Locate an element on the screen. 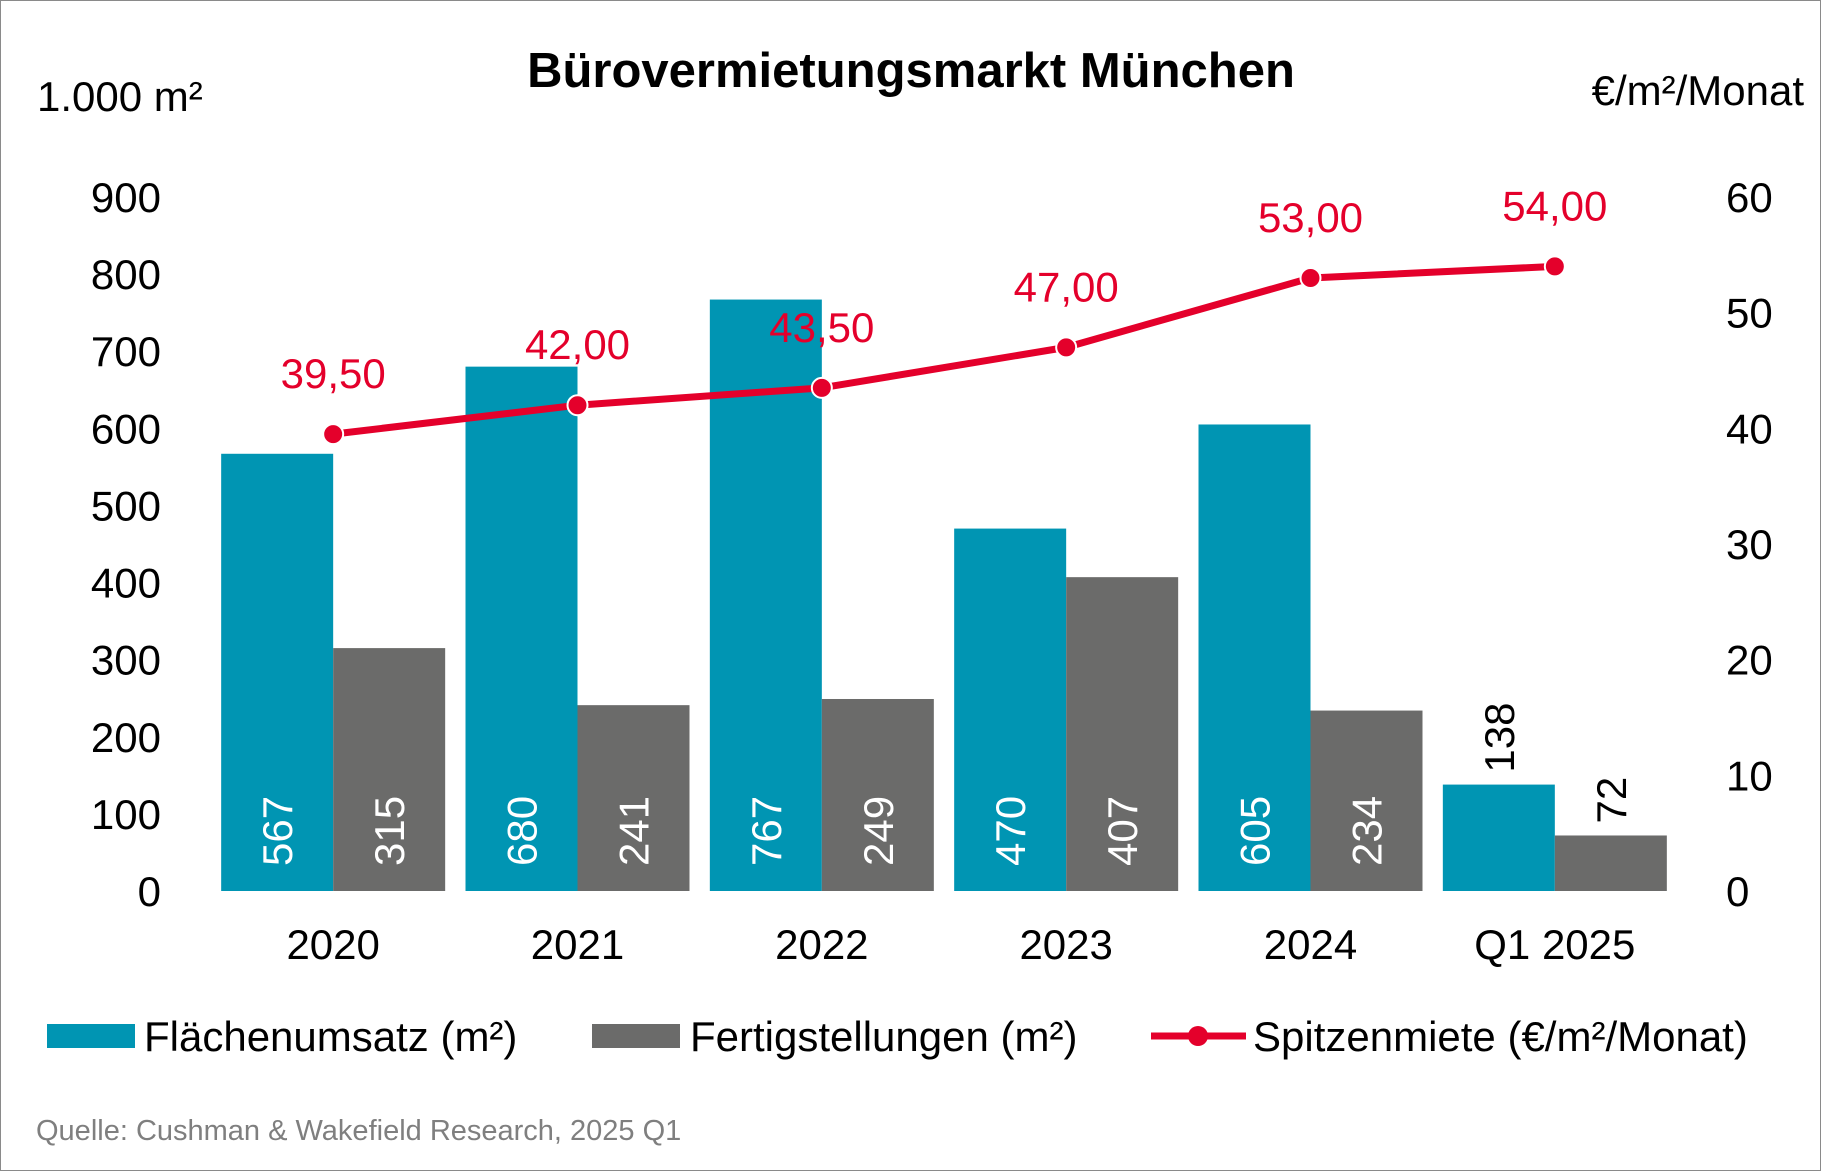 The width and height of the screenshot is (1821, 1172). legend-swatch-spitzenmiete-marker is located at coordinates (1198, 1036).